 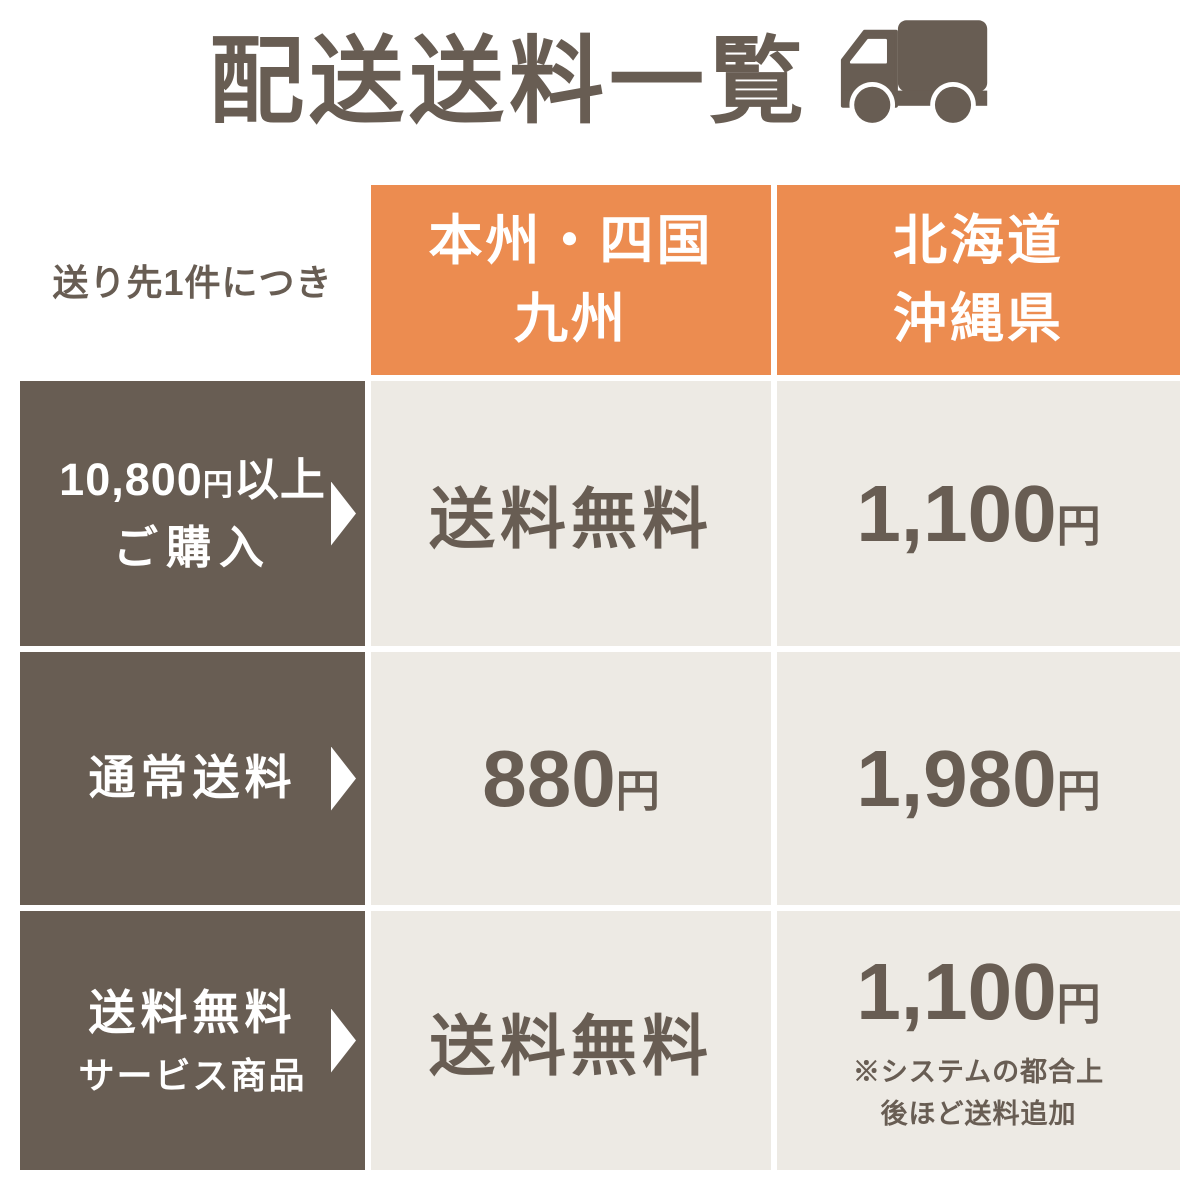 I want to click on column-header-line: 本州・四国, so click(x=571, y=240).